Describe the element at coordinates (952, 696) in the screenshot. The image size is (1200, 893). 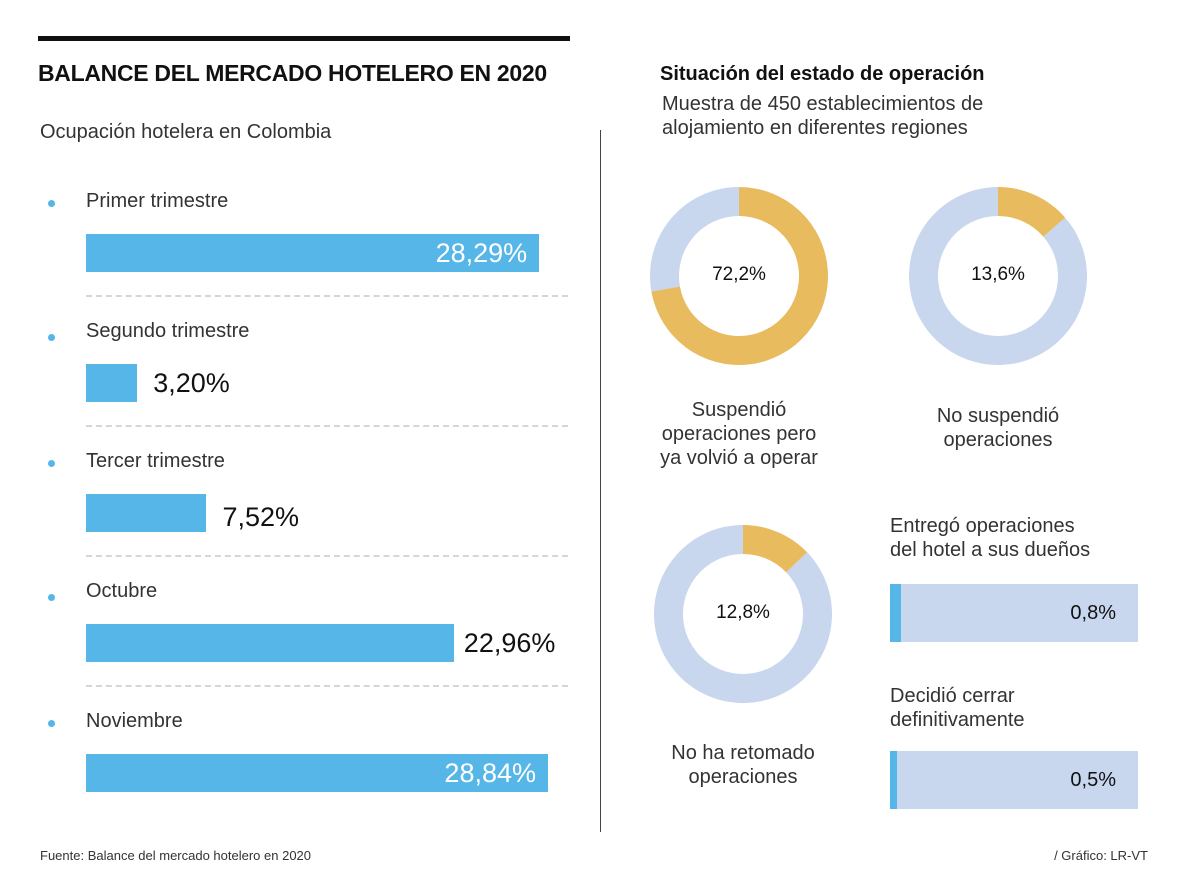
I see `closure-bar-title-line: Decidió cerrar` at that location.